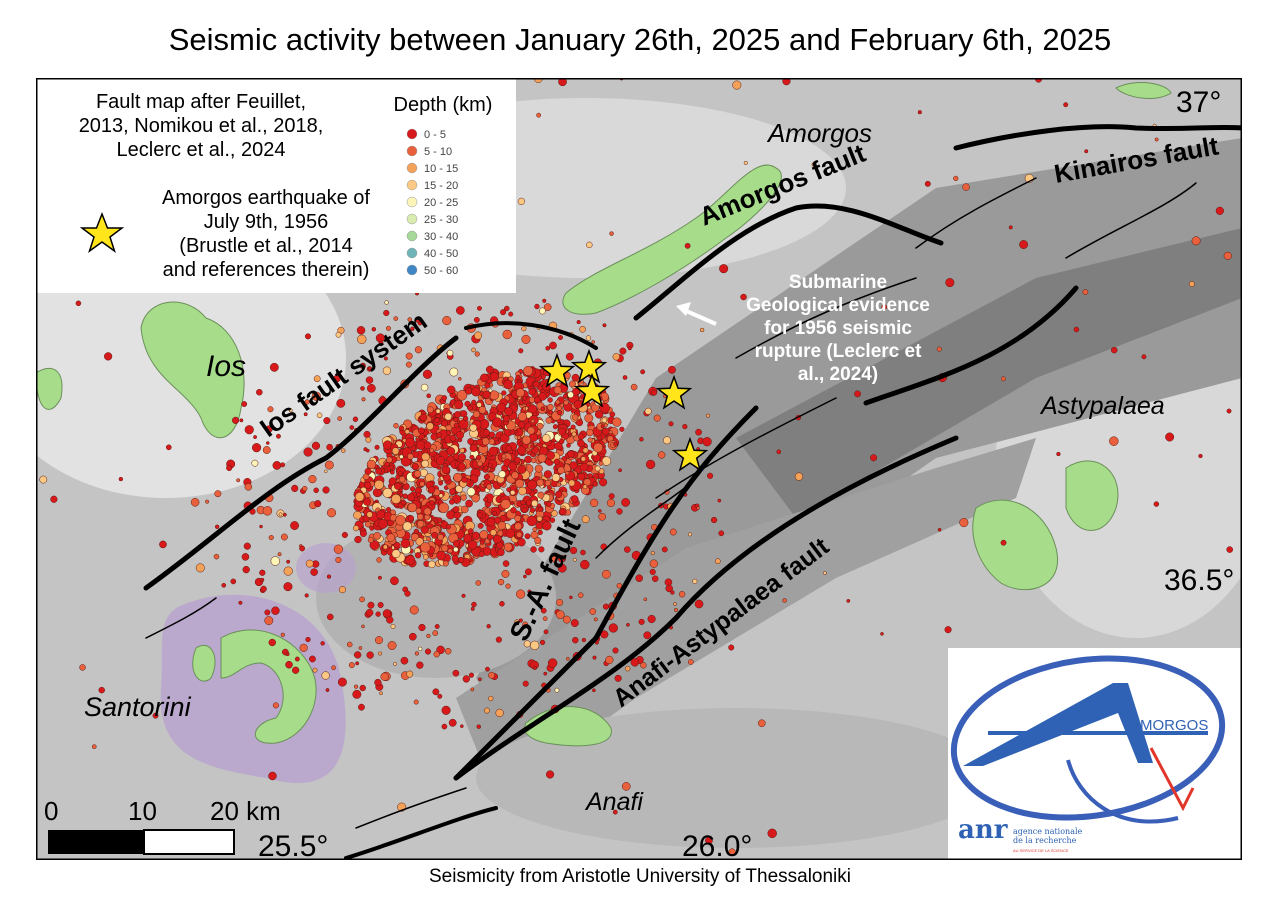 This screenshot has height=906, width=1280. I want to click on svg-text: July 9th, 1956, so click(266, 222).